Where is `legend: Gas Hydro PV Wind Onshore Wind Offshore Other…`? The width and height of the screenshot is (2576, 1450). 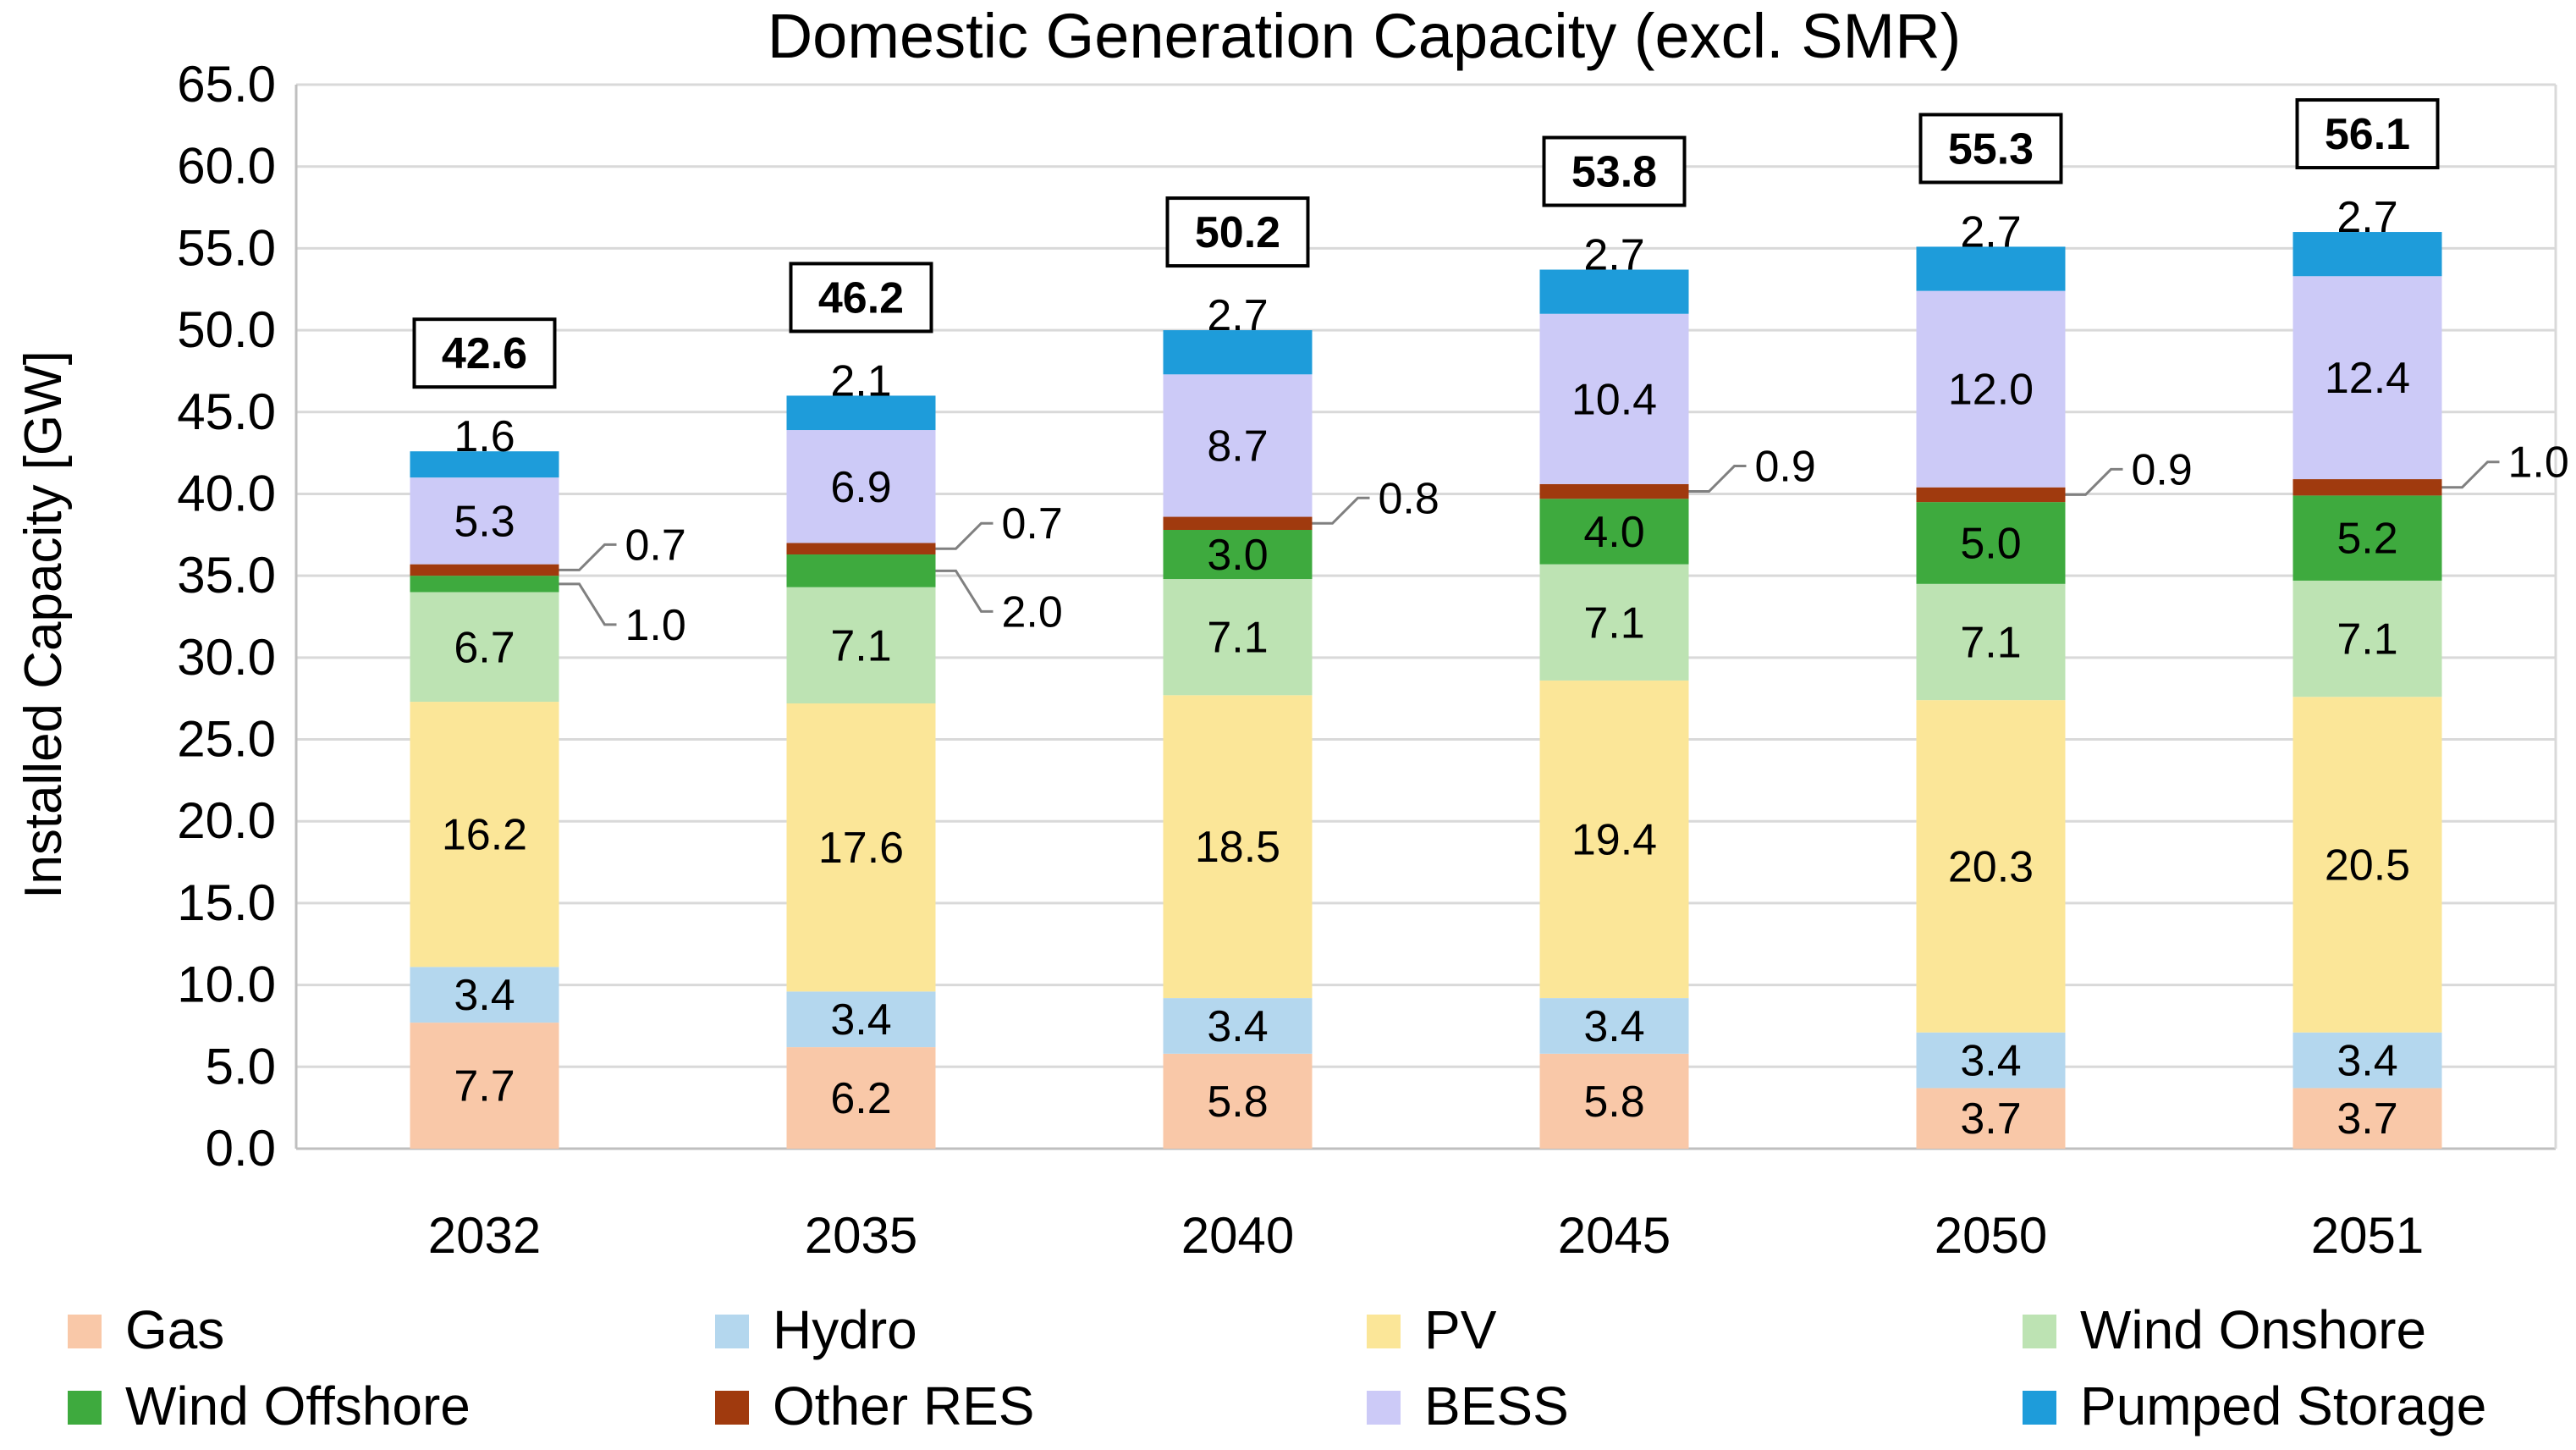 legend: Gas Hydro PV Wind Onshore Wind Offshore Other… is located at coordinates (1277, 1367).